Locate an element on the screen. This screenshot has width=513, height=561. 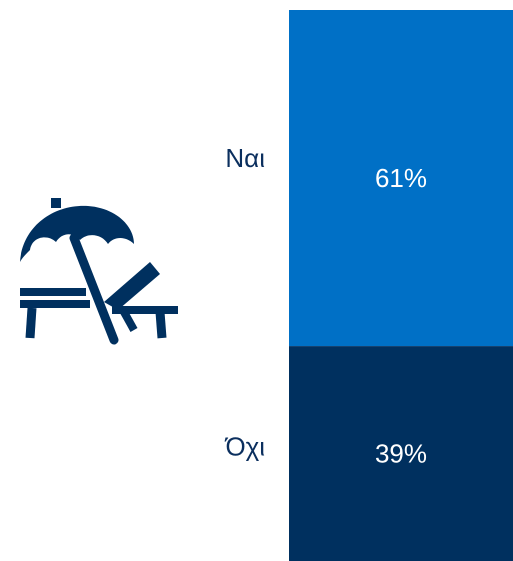
beach-umbrella-lounger-icon is located at coordinates (99, 271).